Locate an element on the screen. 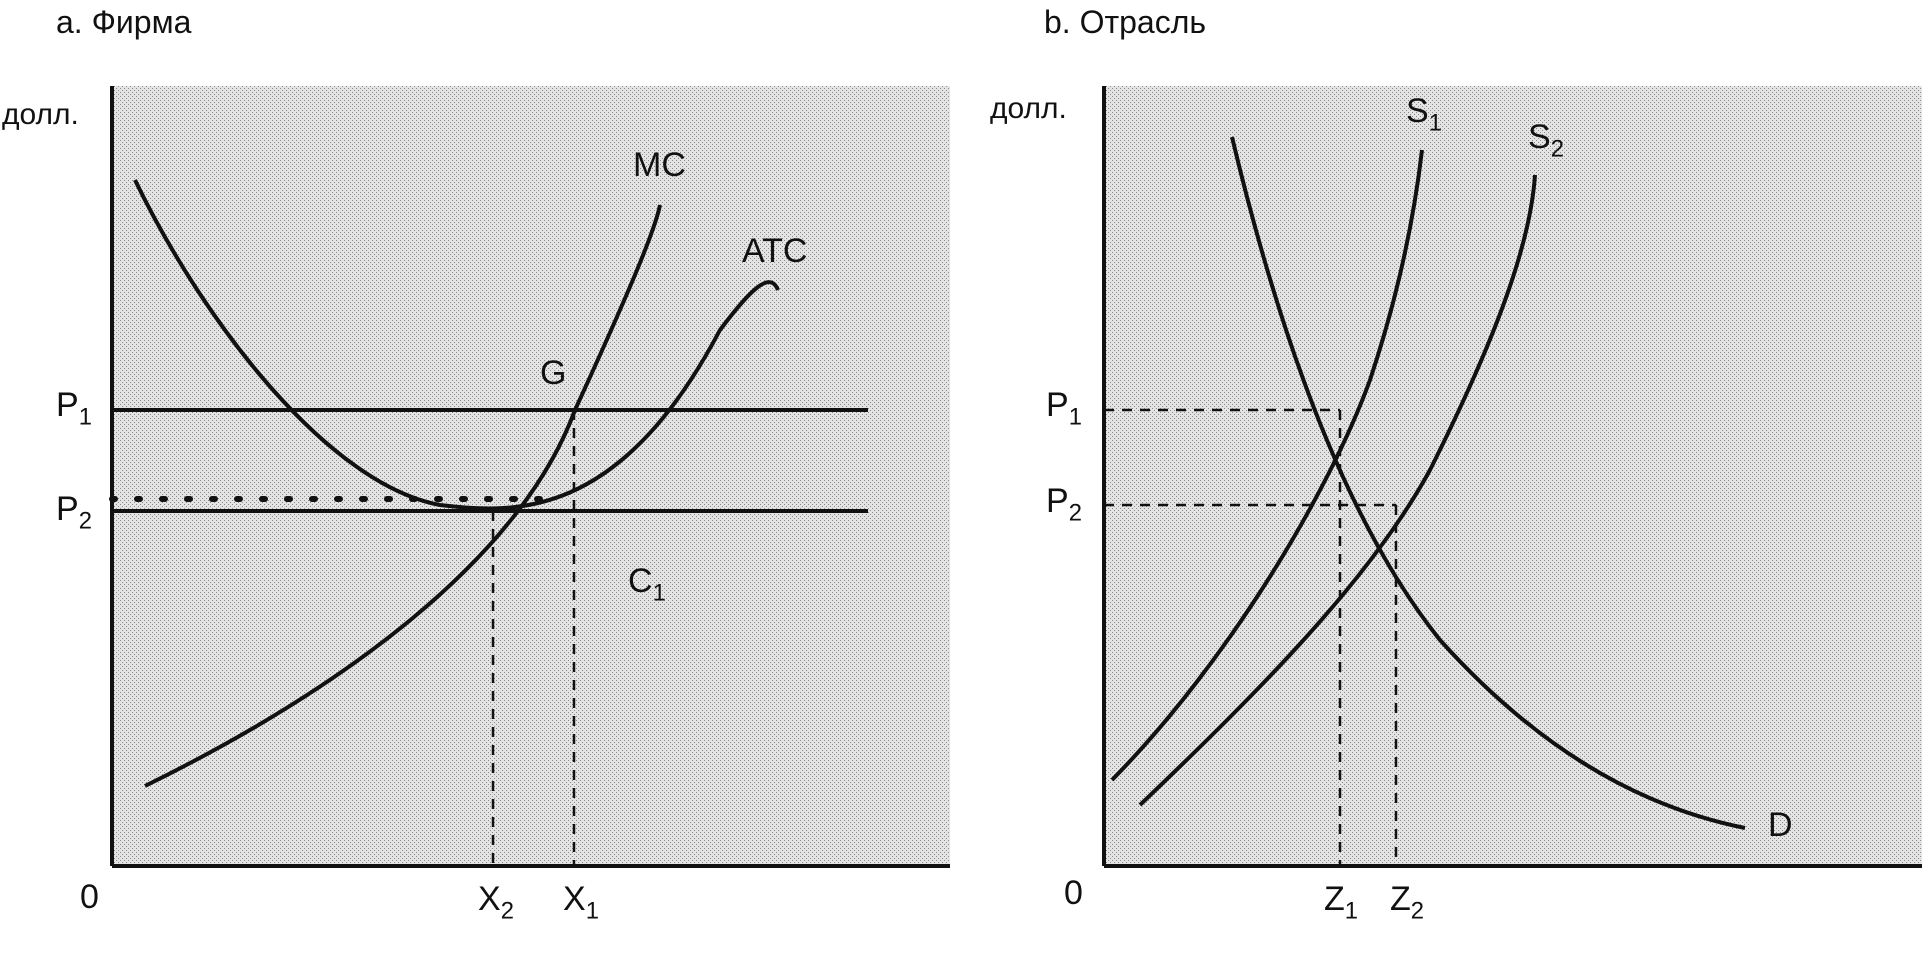 The width and height of the screenshot is (1922, 964). panel-a-c1-label: C1 is located at coordinates (647, 584).